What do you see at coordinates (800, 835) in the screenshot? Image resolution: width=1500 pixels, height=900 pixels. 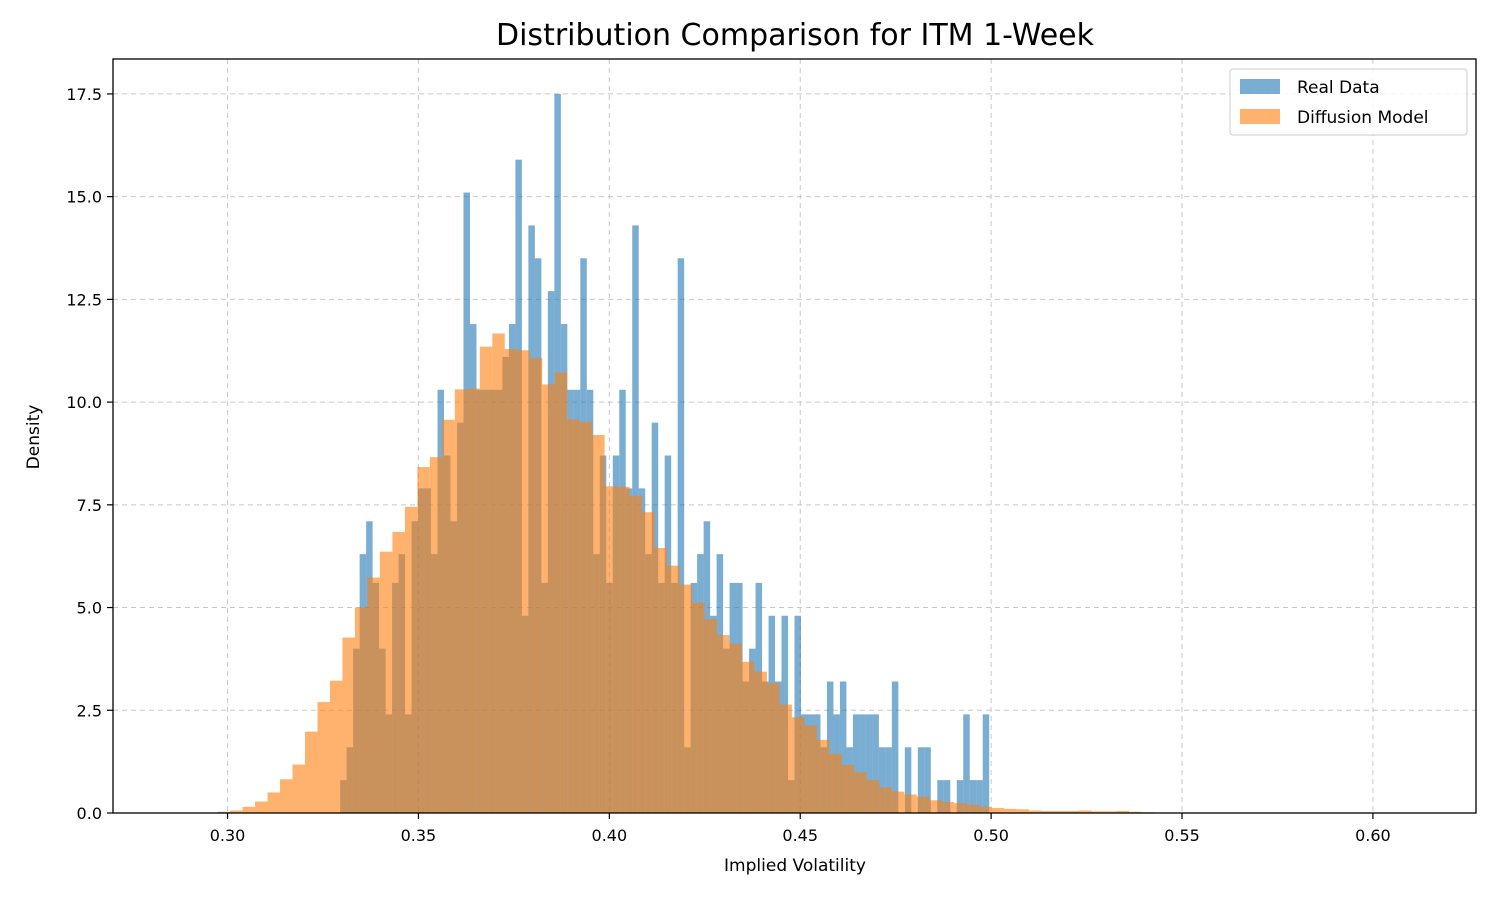 I see `x-tick-label: 0.45` at bounding box center [800, 835].